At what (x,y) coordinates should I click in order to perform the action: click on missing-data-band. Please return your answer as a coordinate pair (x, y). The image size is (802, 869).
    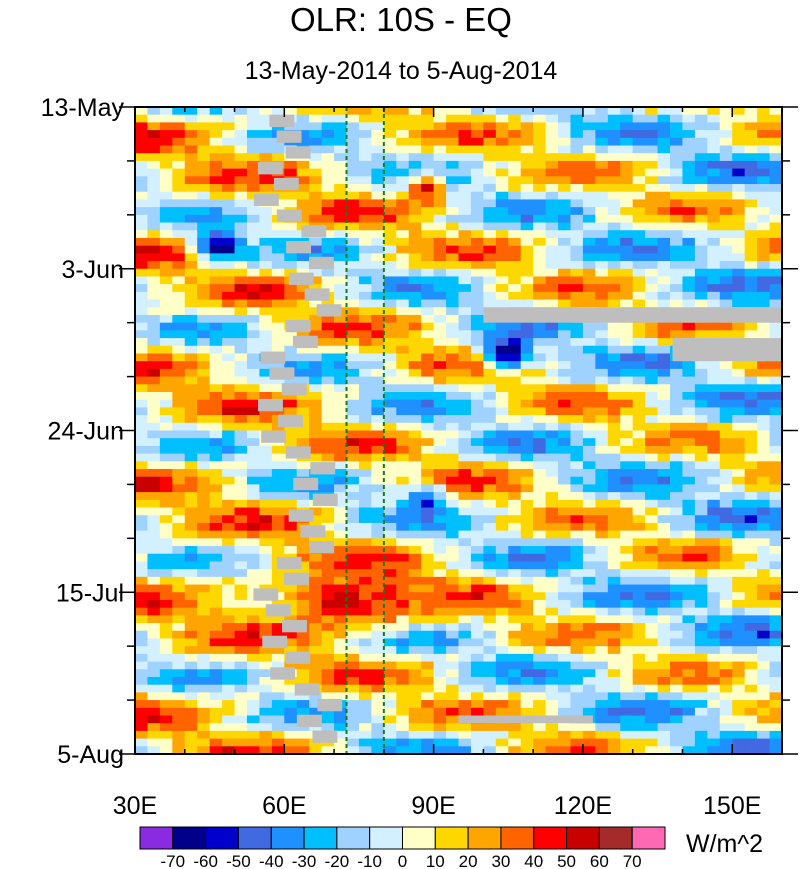
    Looking at the image, I should click on (525, 719).